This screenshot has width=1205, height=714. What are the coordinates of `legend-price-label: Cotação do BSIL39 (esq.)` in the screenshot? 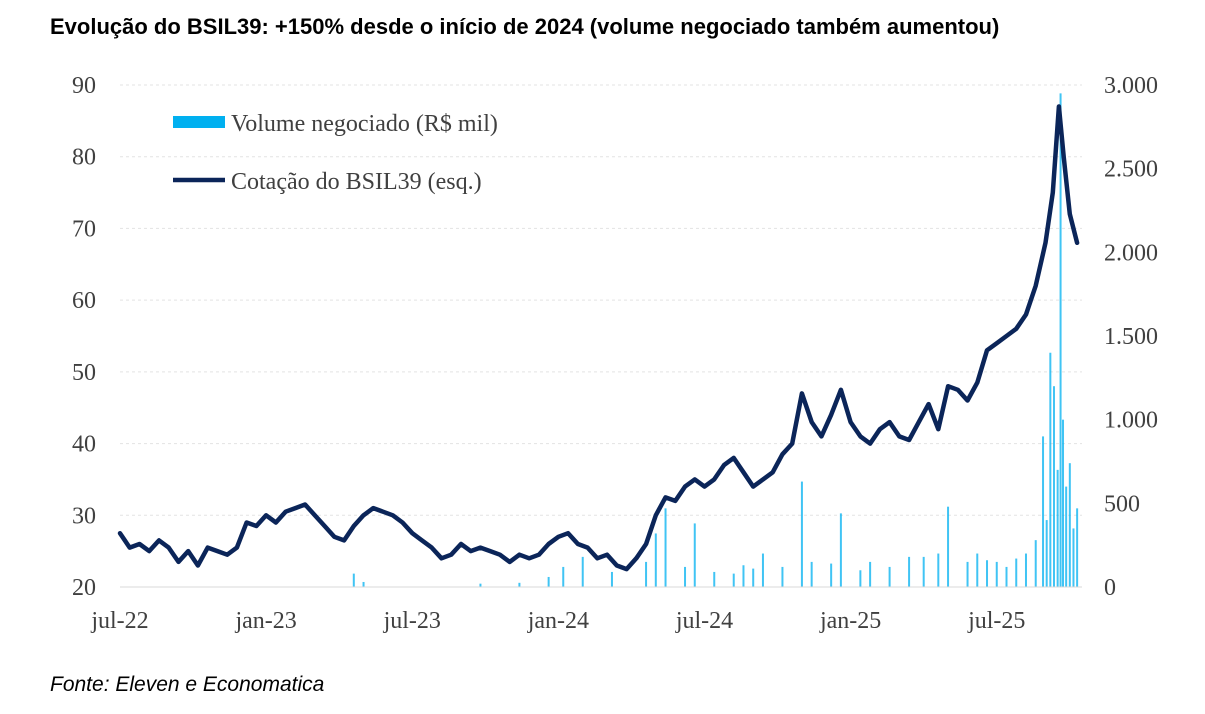 It's located at (356, 182).